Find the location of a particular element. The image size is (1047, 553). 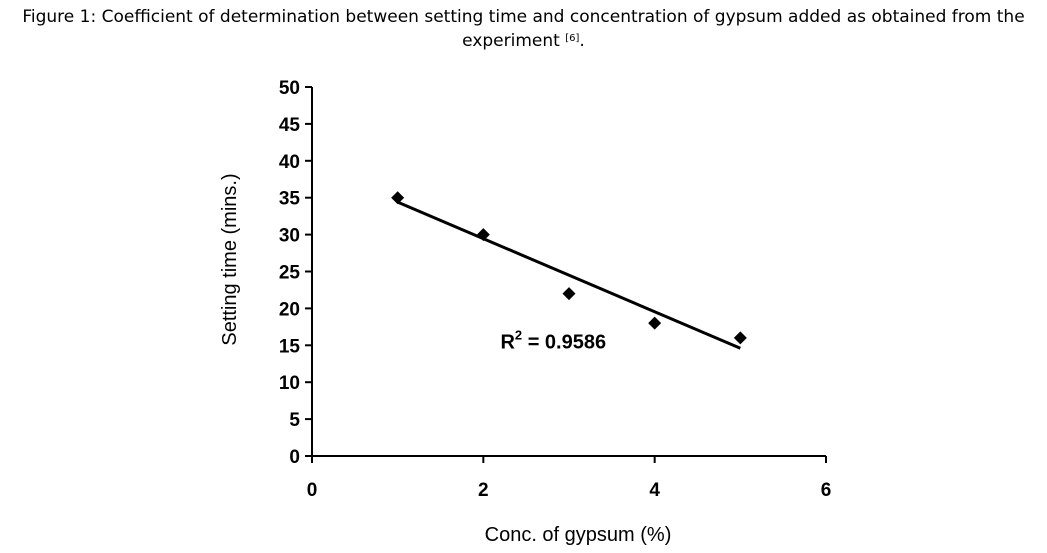

y-tick-label: 15 is located at coordinates (290, 346).